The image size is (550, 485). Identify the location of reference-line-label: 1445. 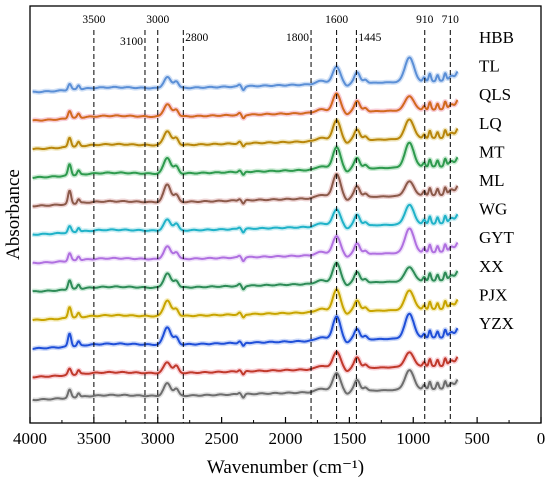
(369, 38).